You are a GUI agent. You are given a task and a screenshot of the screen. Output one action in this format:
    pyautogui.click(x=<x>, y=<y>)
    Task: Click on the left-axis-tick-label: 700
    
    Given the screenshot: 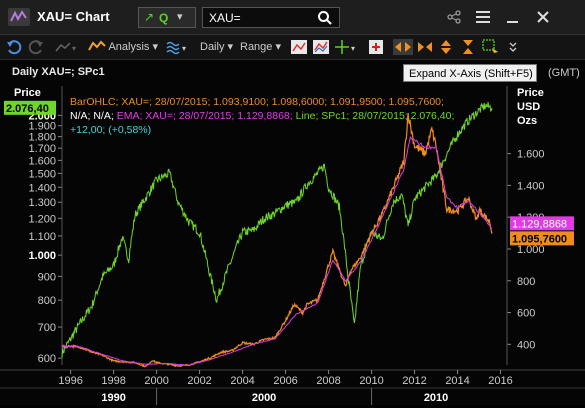 What is the action you would take?
    pyautogui.click(x=47, y=328)
    